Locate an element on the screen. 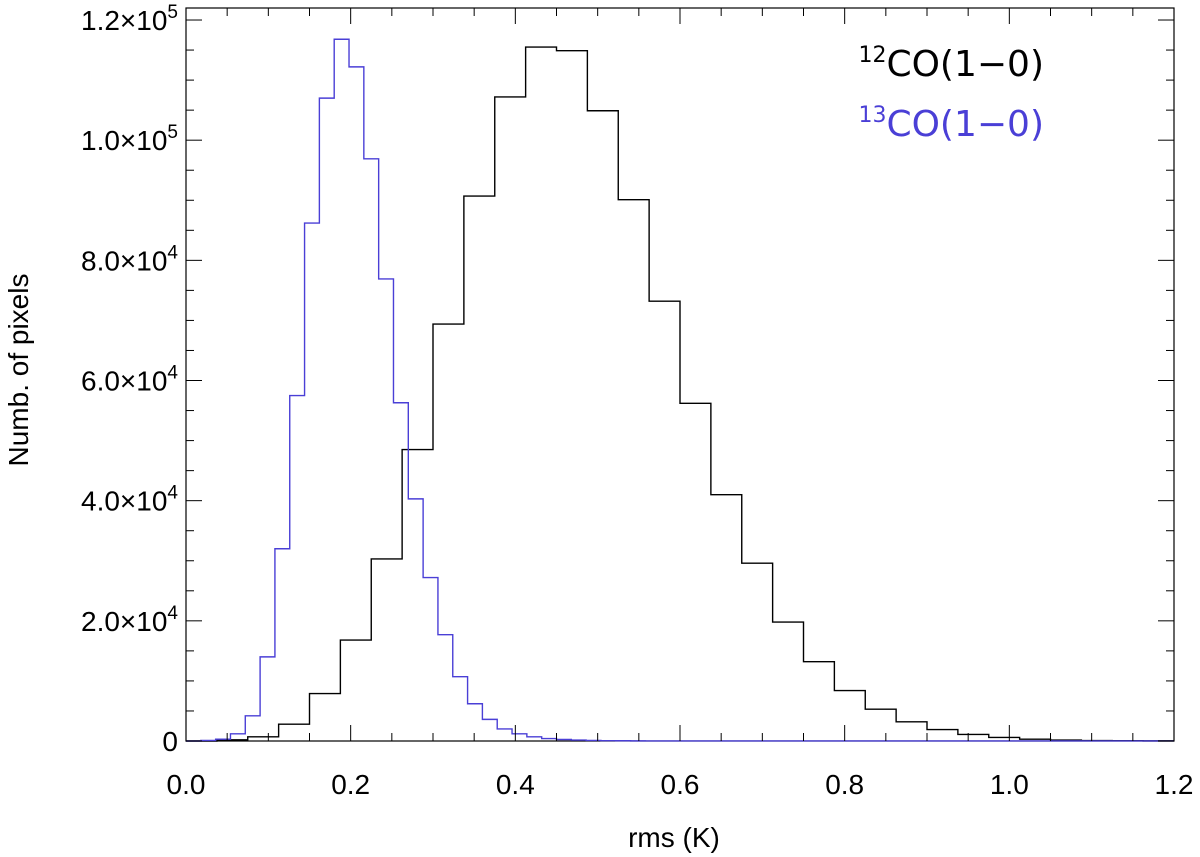  y-tick-label: 1.0×10⁵ is located at coordinates (129, 139).